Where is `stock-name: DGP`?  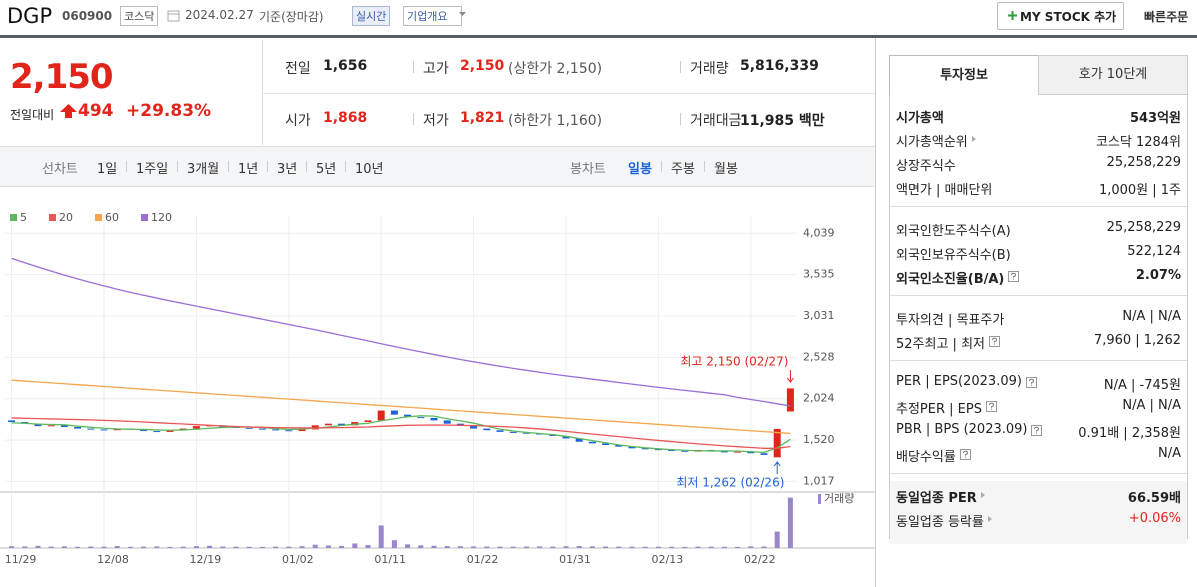
stock-name: DGP is located at coordinates (30, 16).